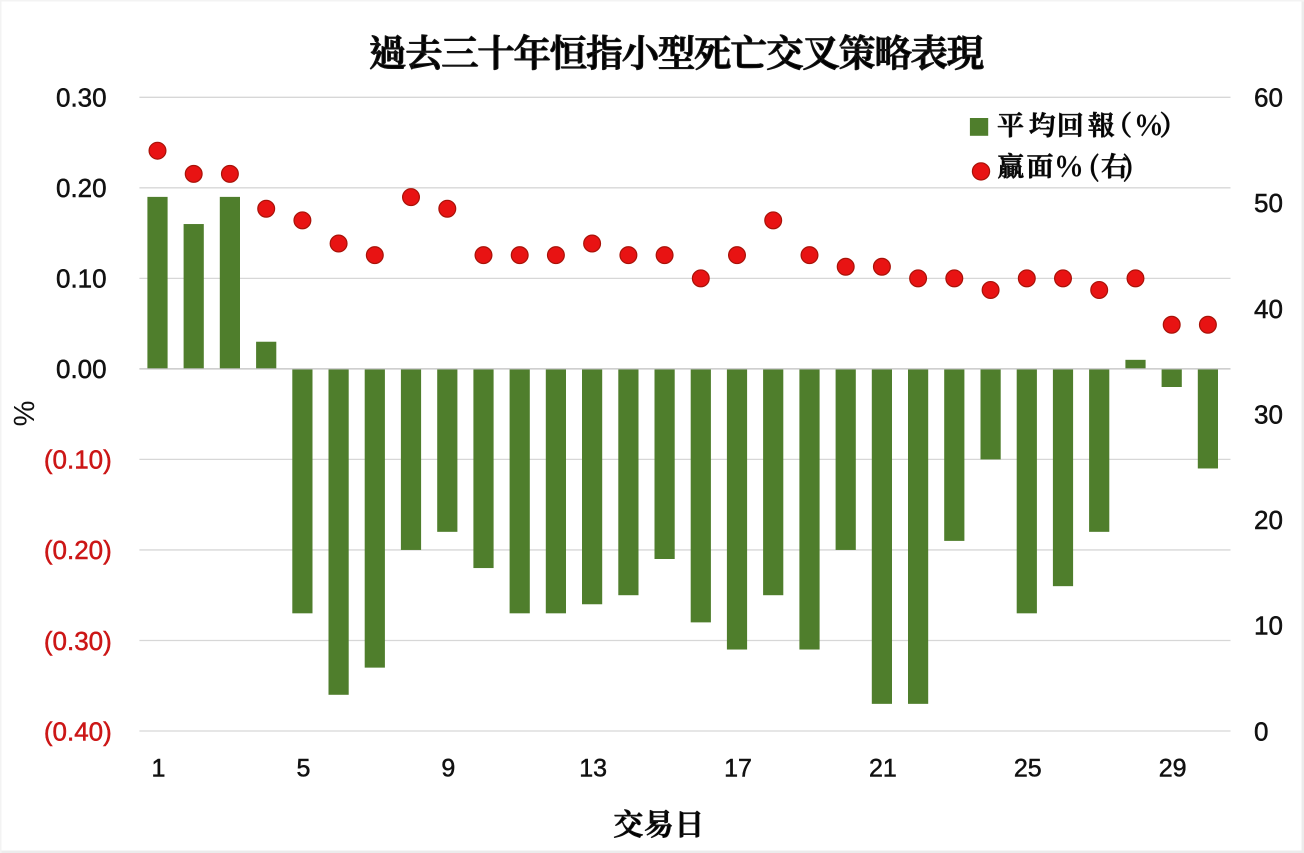  Describe the element at coordinates (81, 369) in the screenshot. I see `svg-text: 0.00` at that location.